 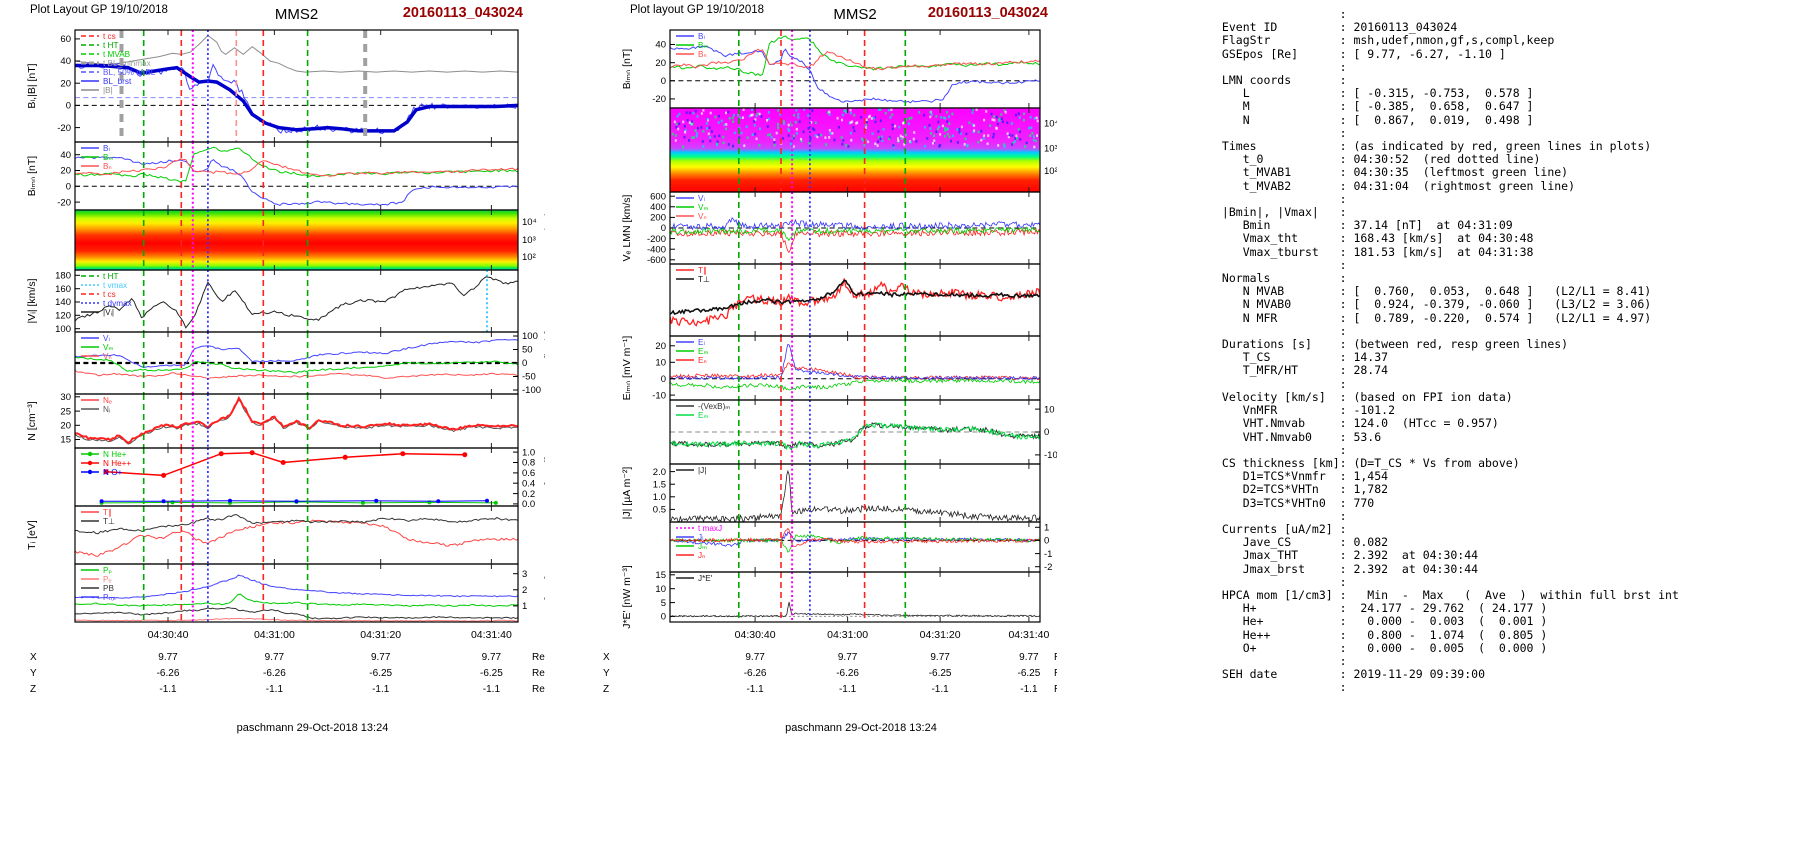 What do you see at coordinates (1267, 251) in the screenshot?
I see `info-label: Vmax_tburst` at bounding box center [1267, 251].